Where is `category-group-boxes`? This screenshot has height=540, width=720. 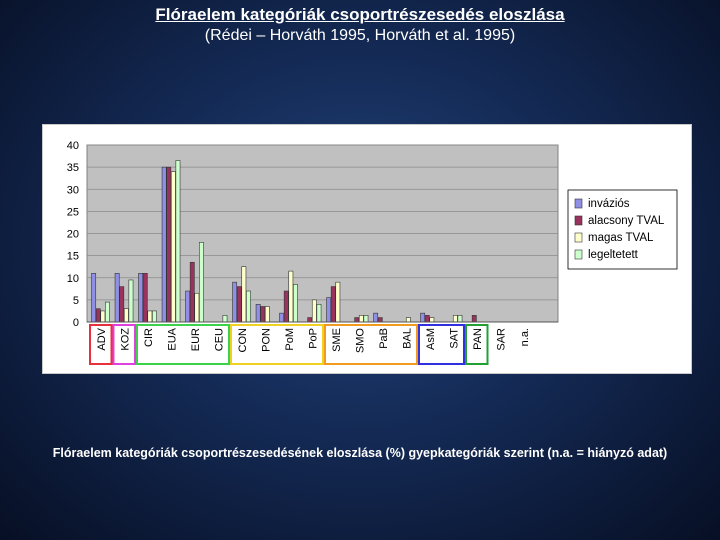
category-group-boxes is located at coordinates (289, 344).